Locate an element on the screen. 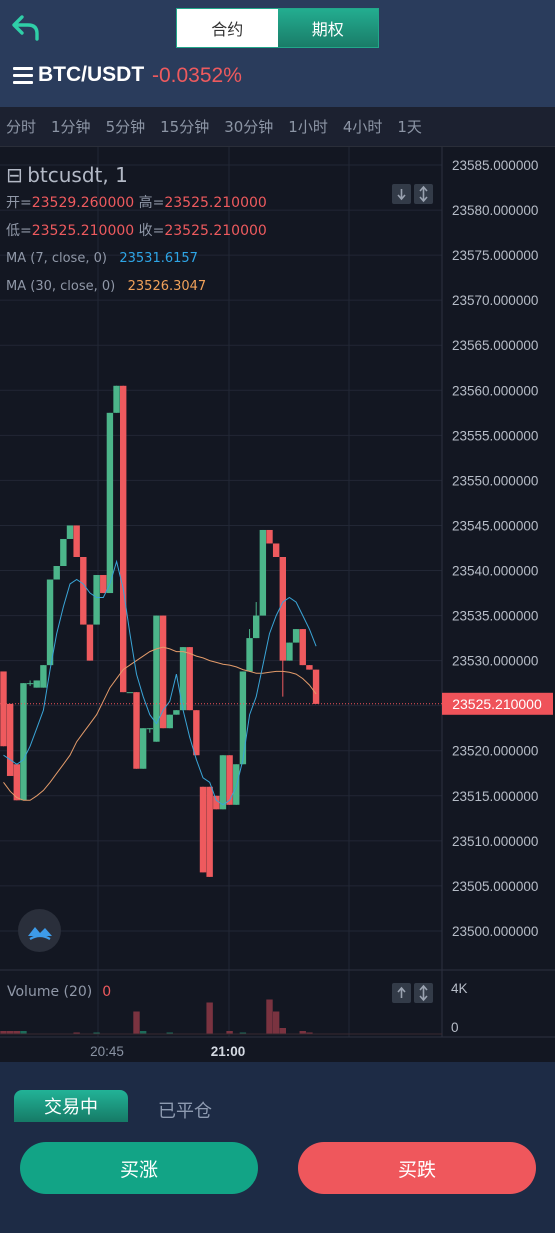  y-tick-label: 23545.000000 is located at coordinates (495, 525).